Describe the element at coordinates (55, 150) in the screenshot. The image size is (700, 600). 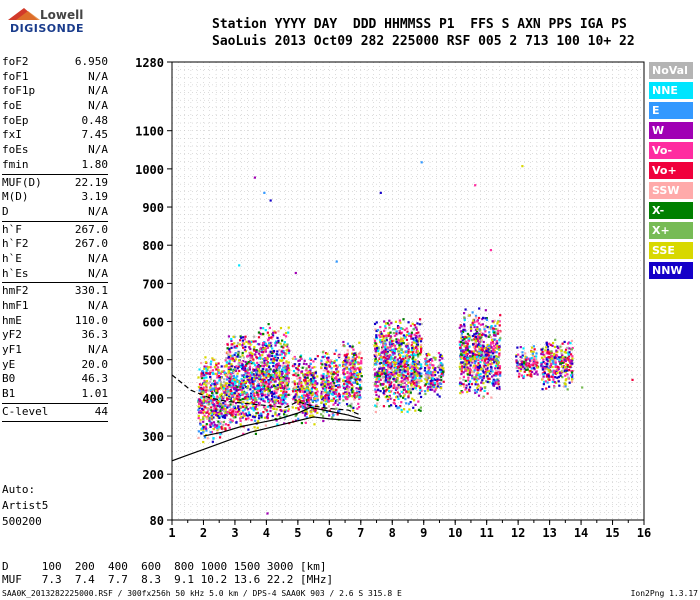
I see `param-row-foes: foEs N/A` at that location.